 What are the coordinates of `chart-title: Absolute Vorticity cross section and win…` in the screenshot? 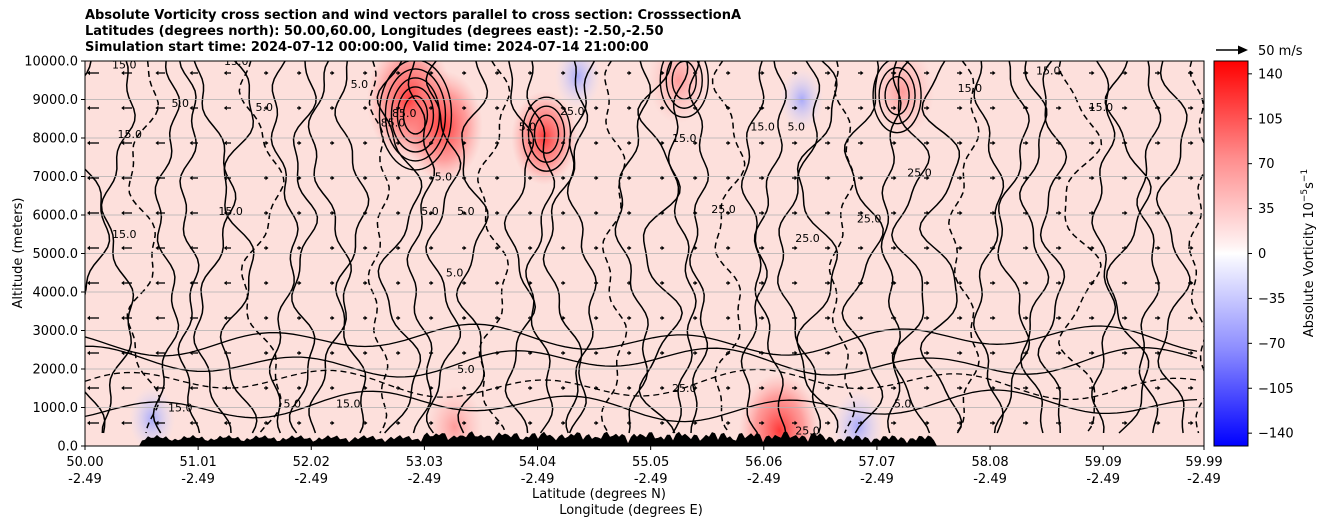 It's located at (413, 32).